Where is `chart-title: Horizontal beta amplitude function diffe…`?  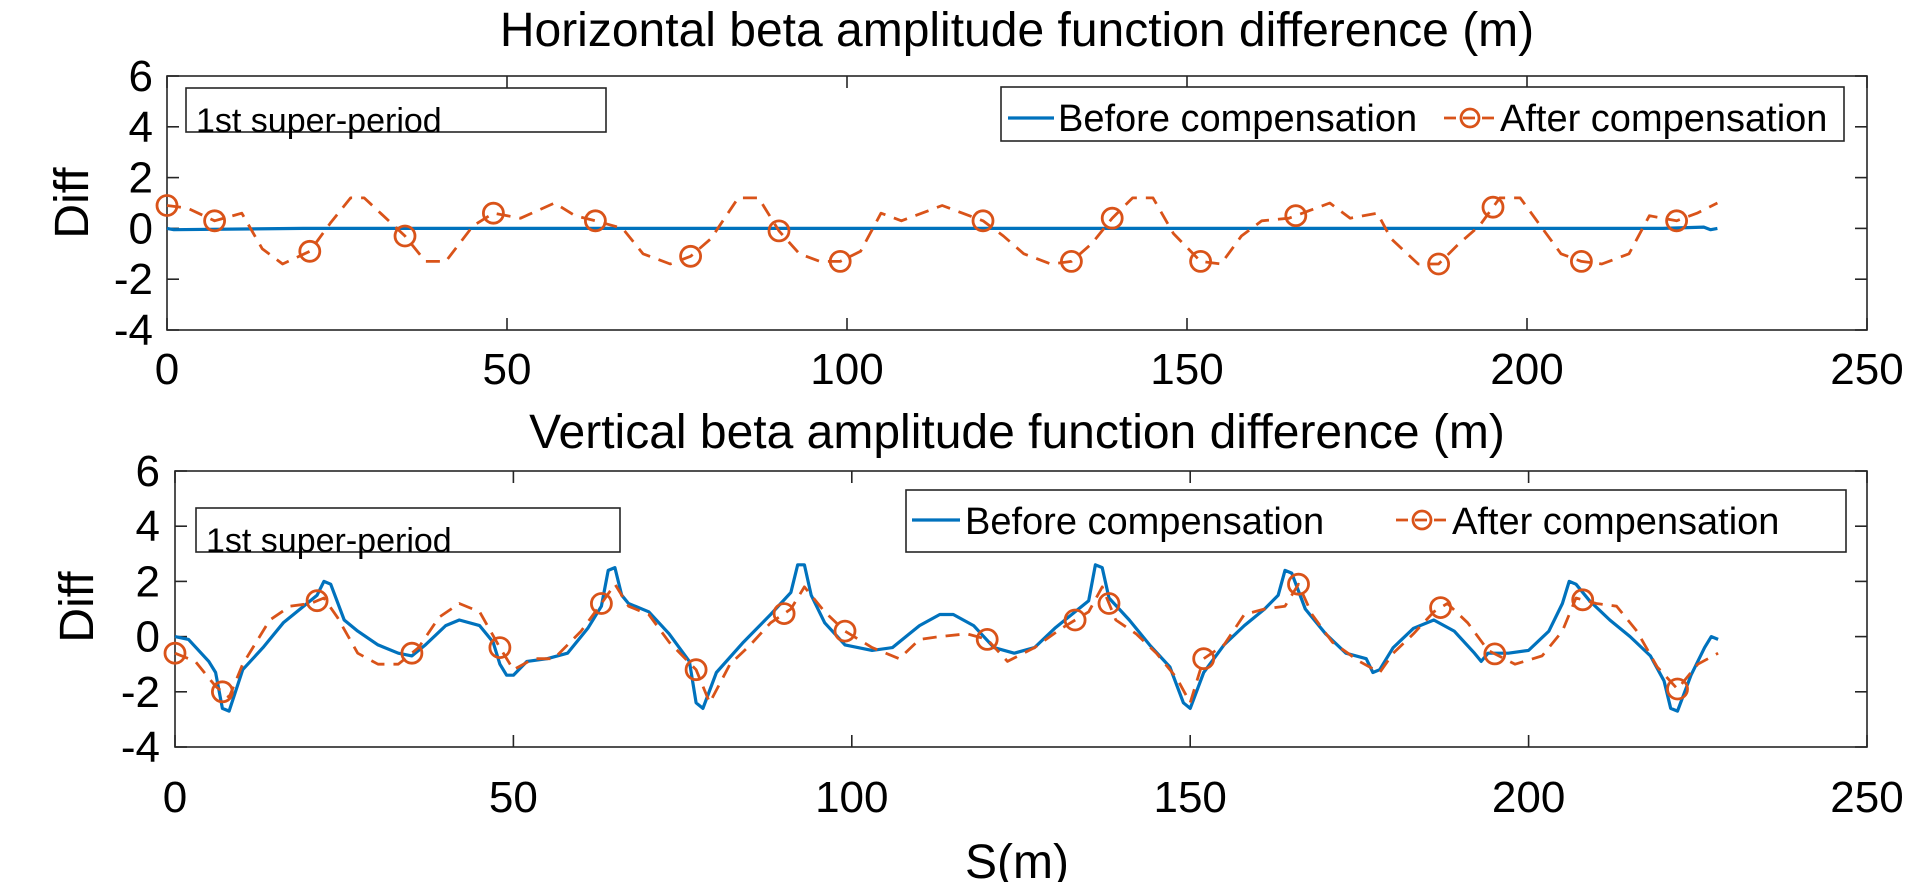 chart-title: Horizontal beta amplitude function diffe… is located at coordinates (1017, 30).